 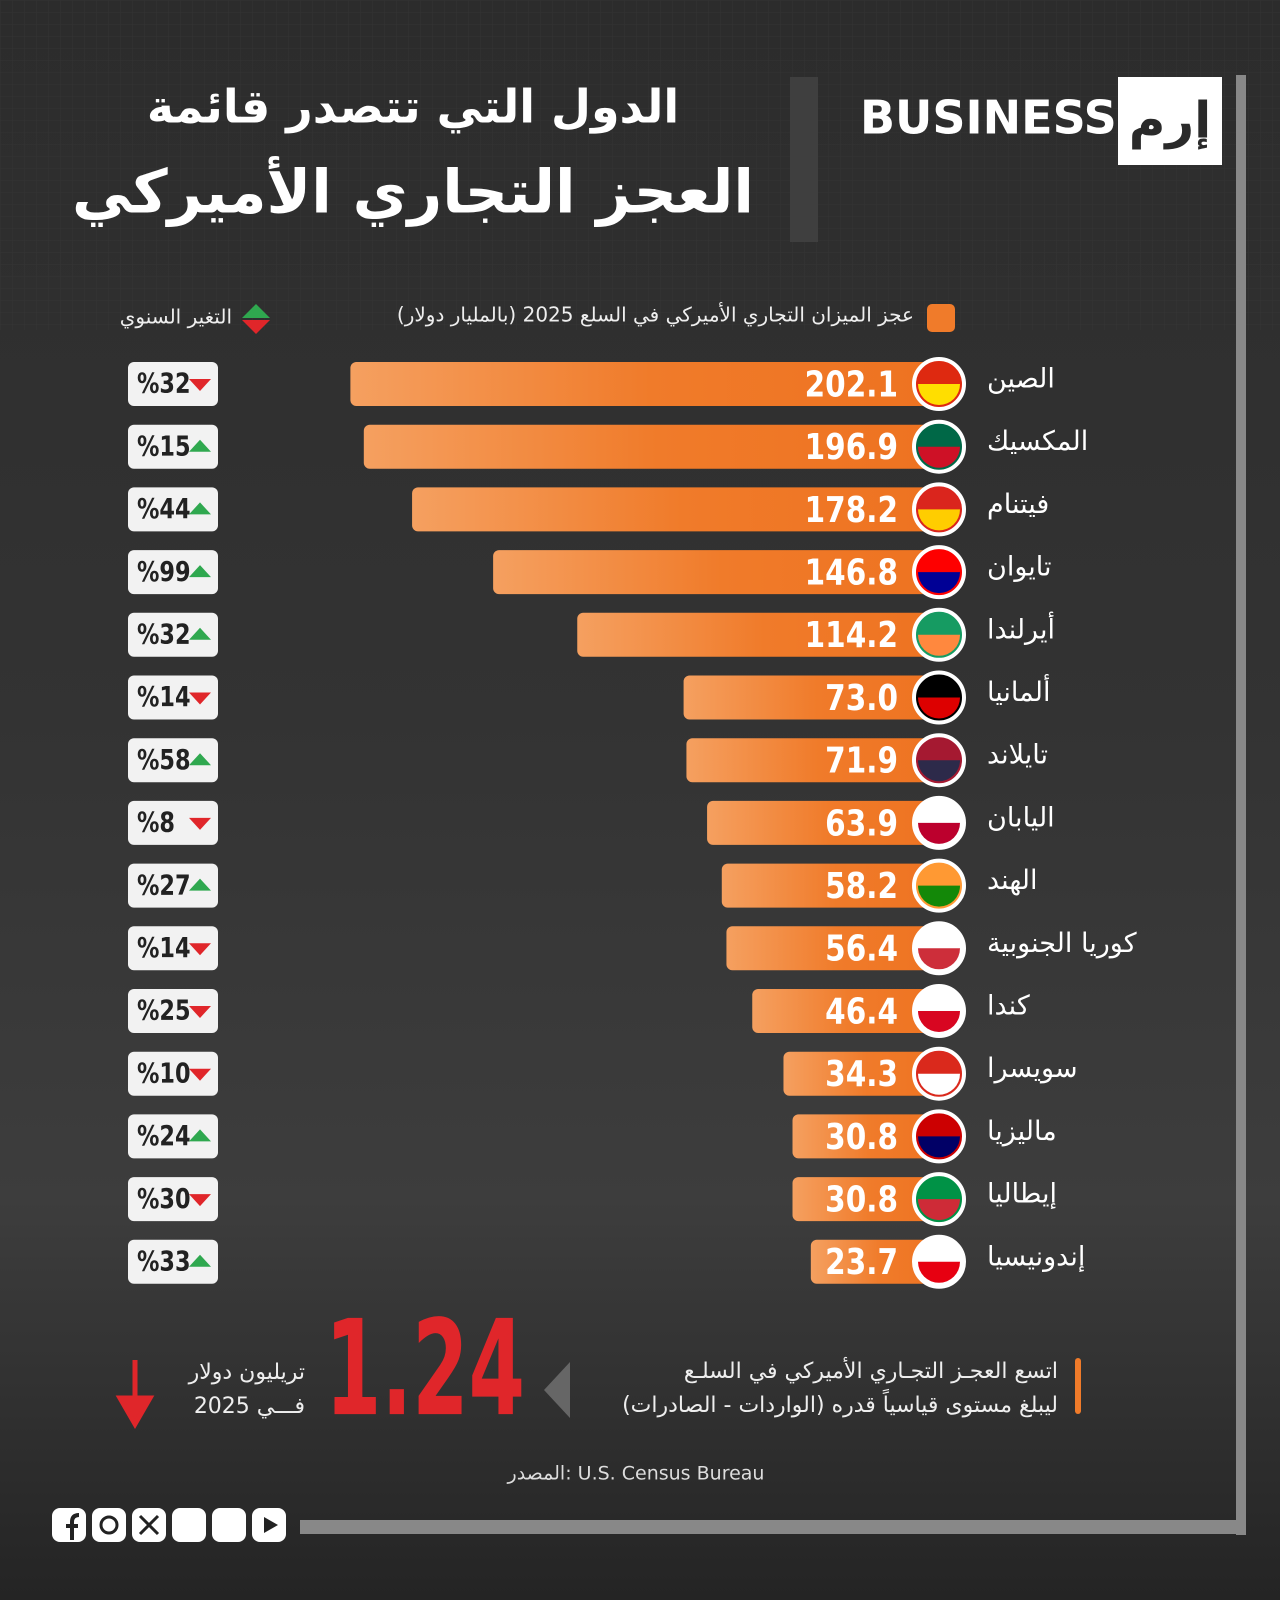 What do you see at coordinates (1170, 121) in the screenshot?
I see `brand-box` at bounding box center [1170, 121].